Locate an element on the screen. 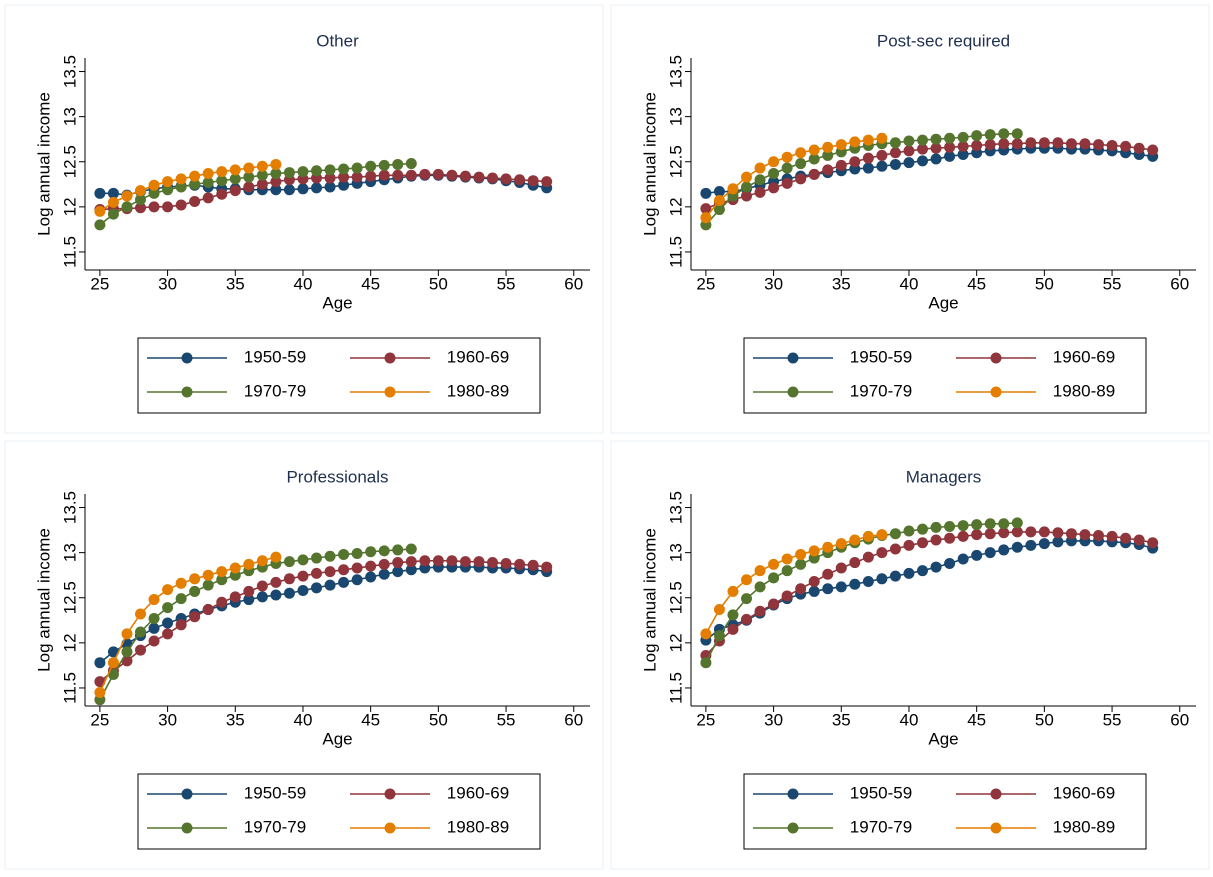 The image size is (1213, 877). x-tick-label: 55 is located at coordinates (506, 719).